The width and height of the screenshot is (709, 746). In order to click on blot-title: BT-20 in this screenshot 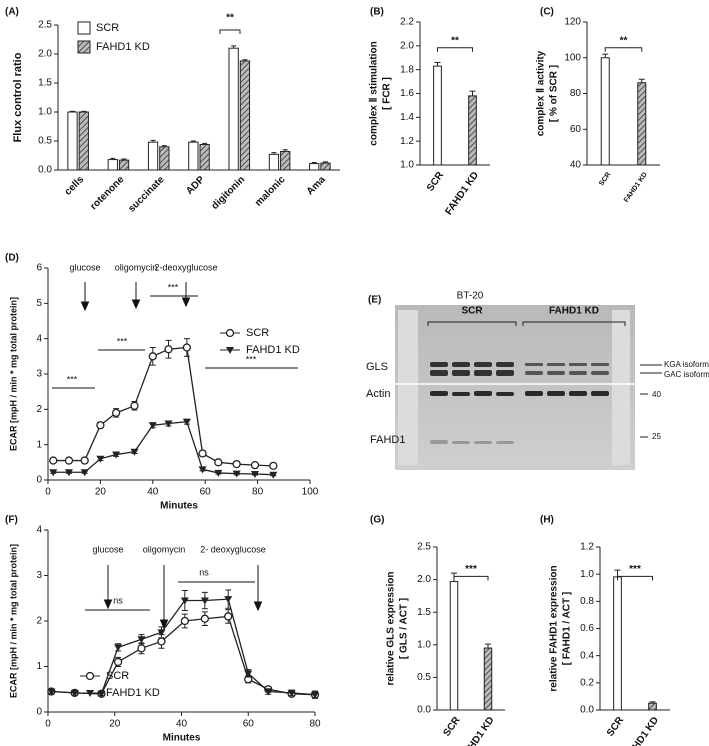, I will do `click(470, 296)`.